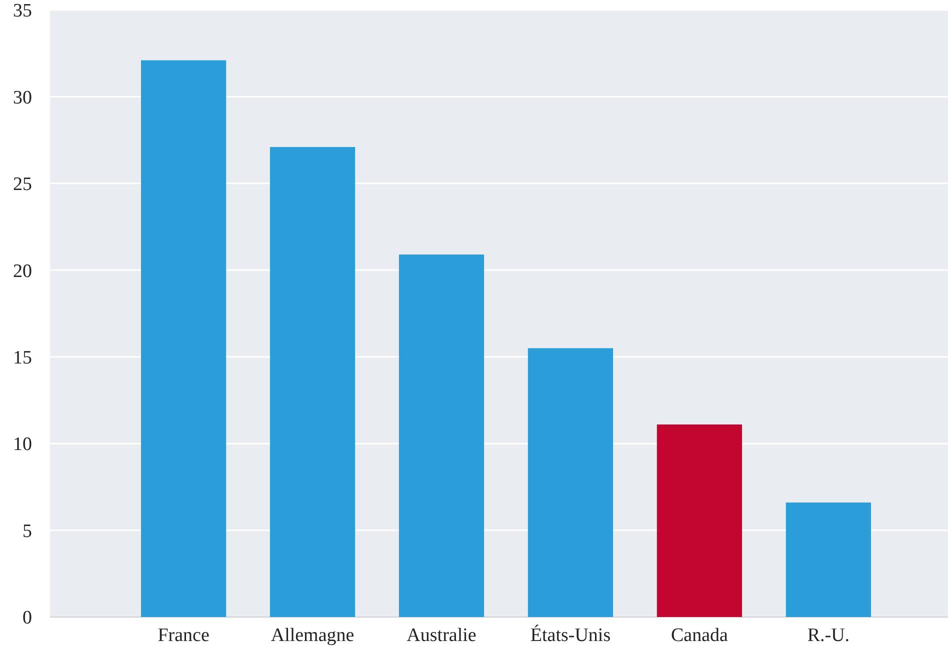  Describe the element at coordinates (184, 635) in the screenshot. I see `x-tick-label: France` at that location.